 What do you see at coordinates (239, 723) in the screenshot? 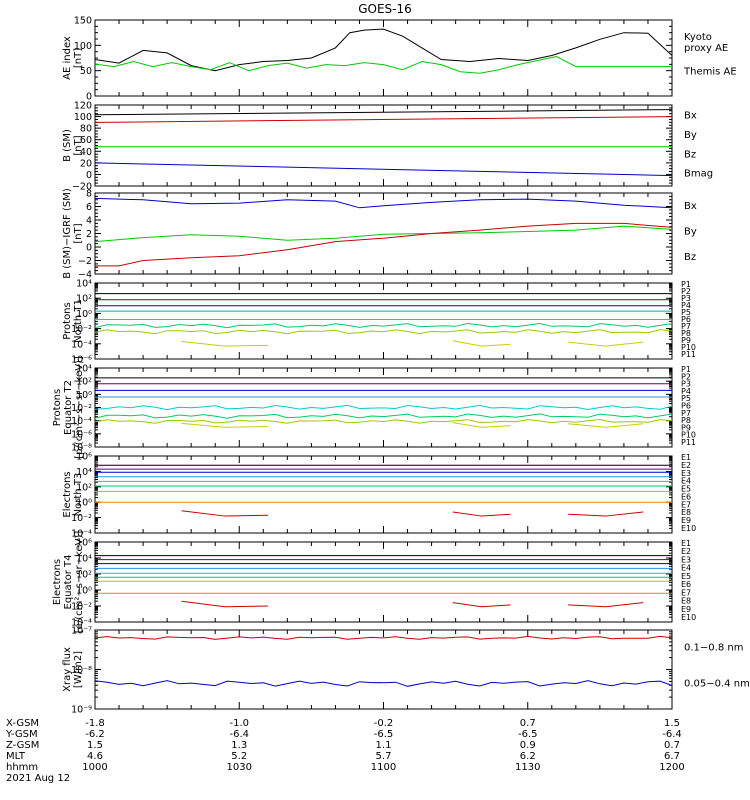
I see `time-axis-value: -1.0` at bounding box center [239, 723].